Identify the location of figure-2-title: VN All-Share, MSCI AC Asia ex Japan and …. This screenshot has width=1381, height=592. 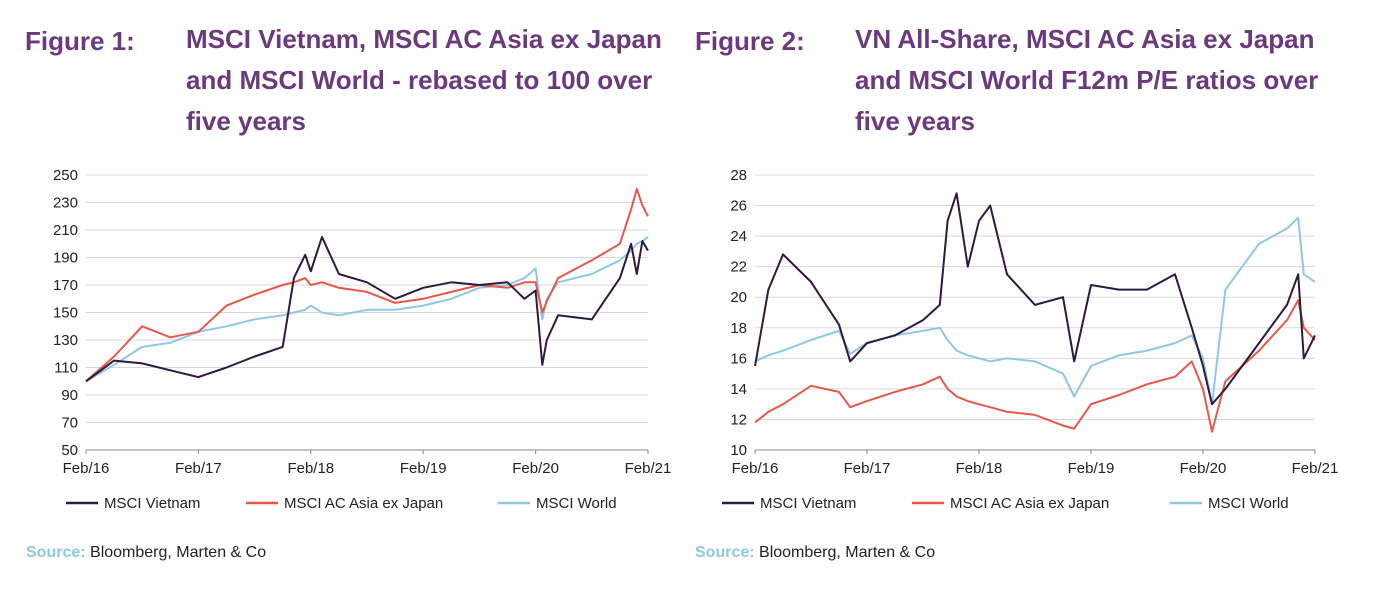
(1087, 80).